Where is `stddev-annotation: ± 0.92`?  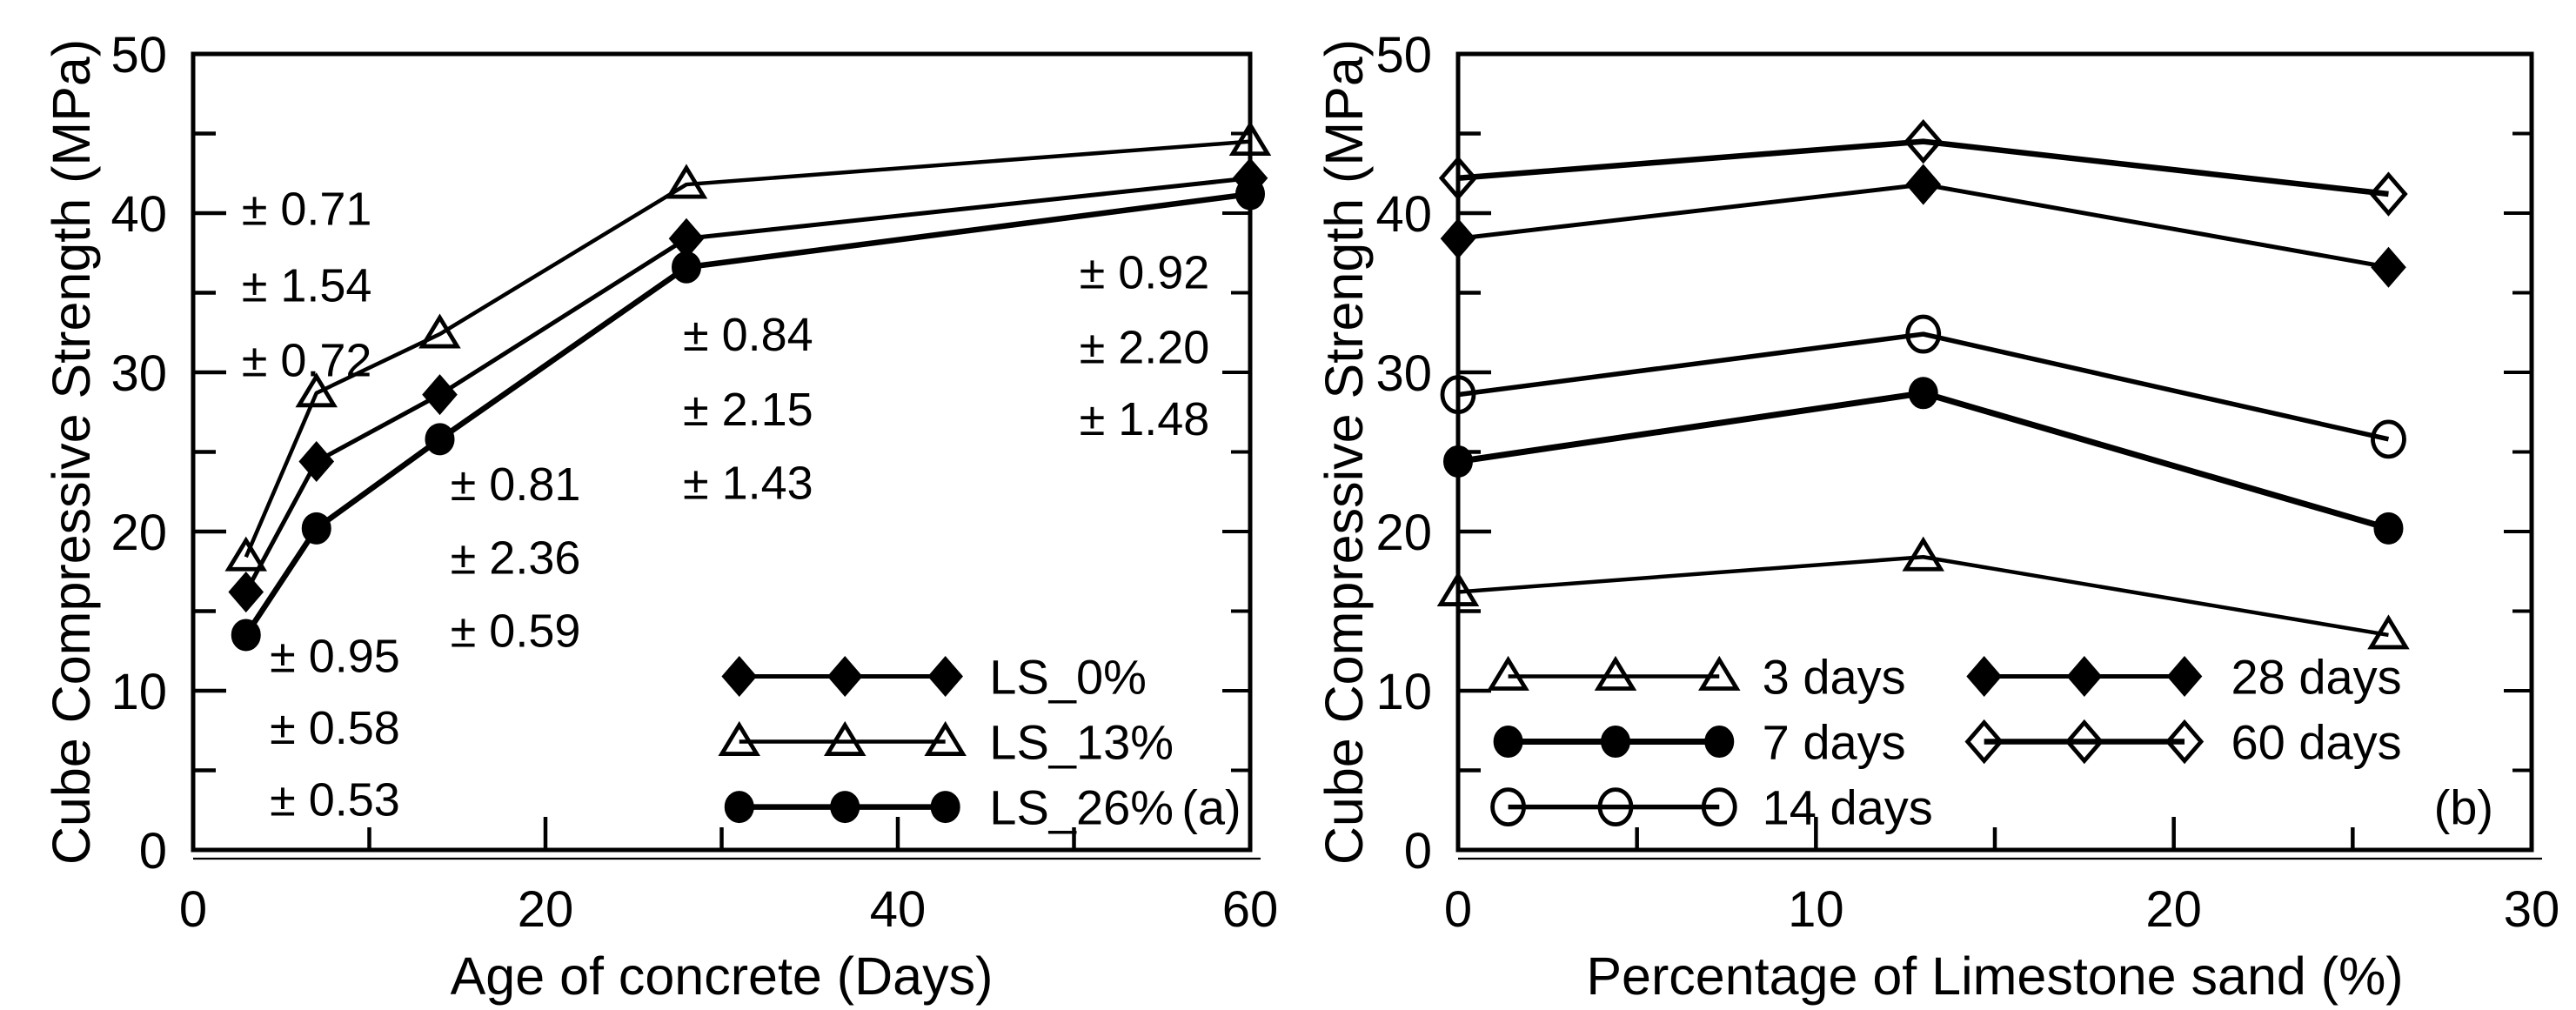 stddev-annotation: ± 0.92 is located at coordinates (1145, 273).